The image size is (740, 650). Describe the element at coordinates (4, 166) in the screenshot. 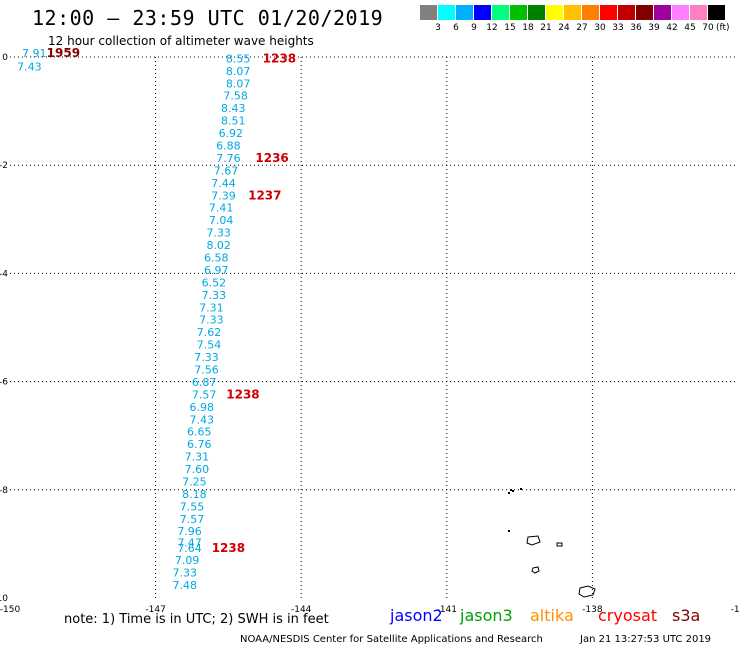

I see `latitude-tick-label: -2` at that location.